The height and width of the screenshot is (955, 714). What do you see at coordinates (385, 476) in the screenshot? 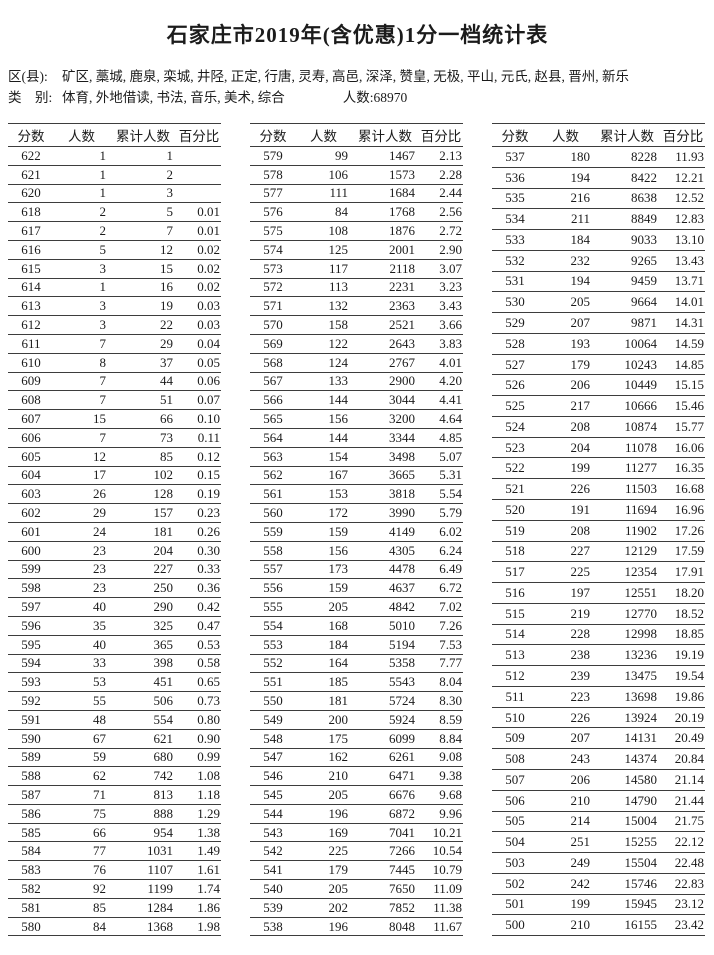
I see `cumulative-cell: 3665` at bounding box center [385, 476].